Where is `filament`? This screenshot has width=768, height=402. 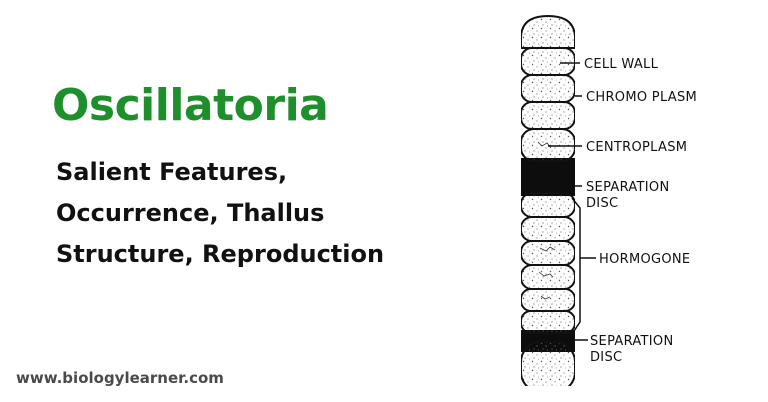
filament is located at coordinates (548, 200).